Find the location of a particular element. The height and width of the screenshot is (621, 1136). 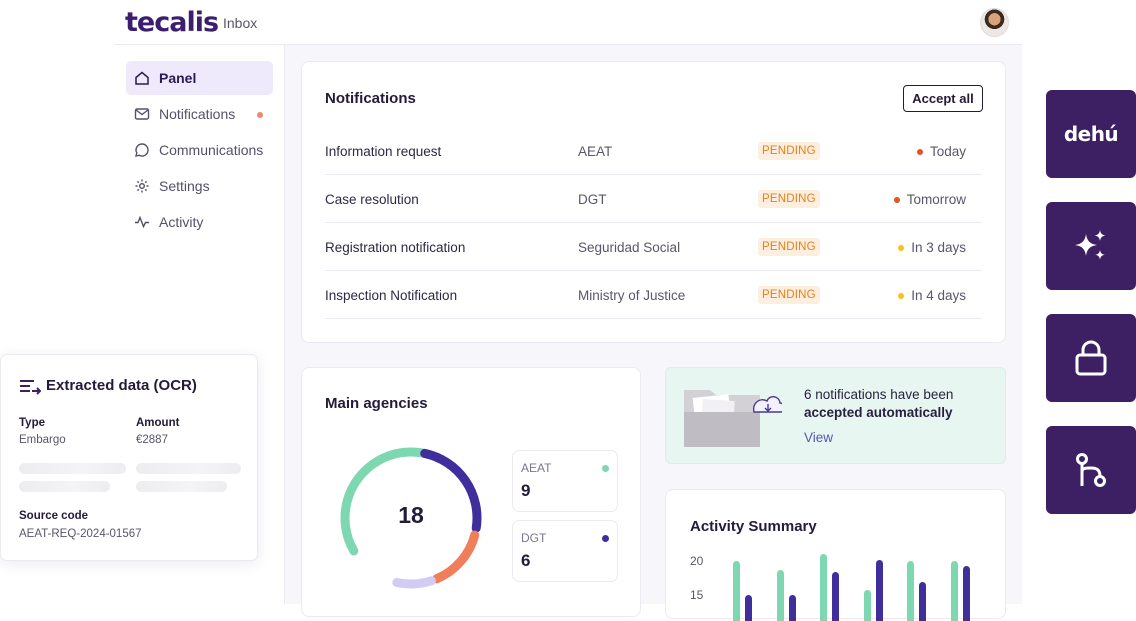

accept-all-button: Accept all is located at coordinates (943, 98).